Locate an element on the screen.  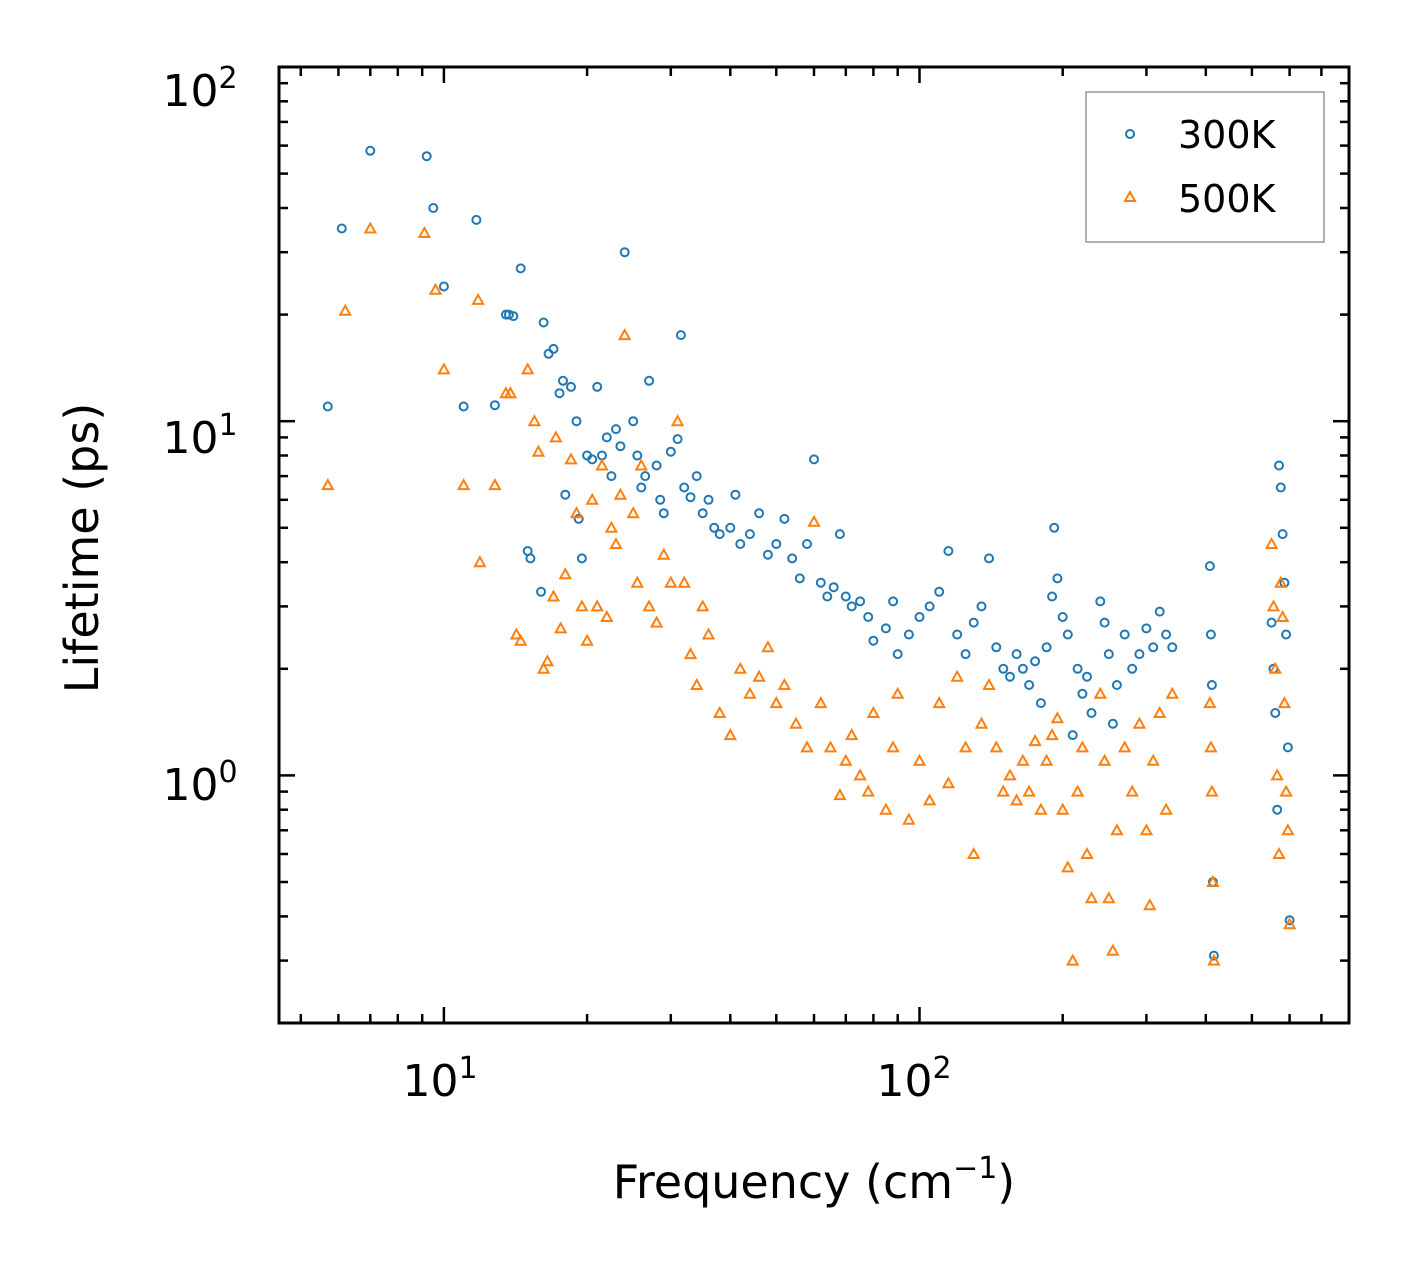
legend-box is located at coordinates (1205, 167).